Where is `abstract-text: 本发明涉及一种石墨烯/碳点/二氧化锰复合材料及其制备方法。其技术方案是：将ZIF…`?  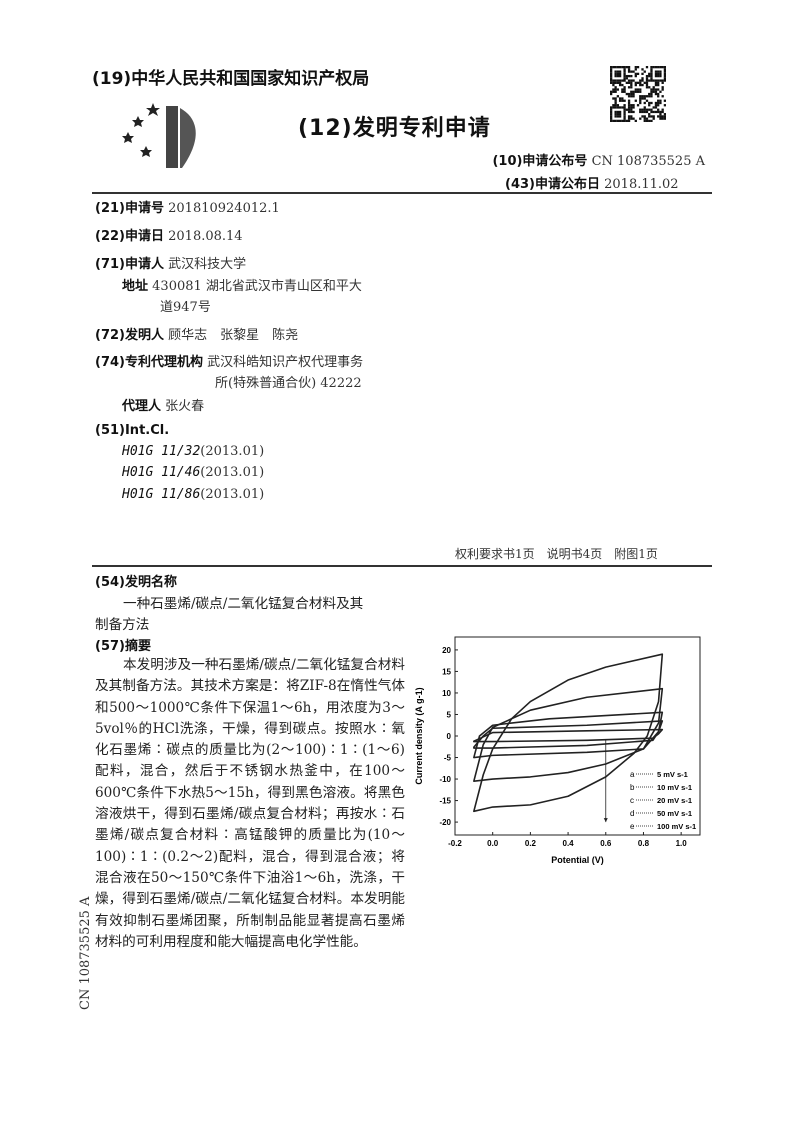 abstract-text: 本发明涉及一种石墨烯/碳点/二氧化锰复合材料及其制备方法。其技术方案是：将ZIF… is located at coordinates (250, 803).